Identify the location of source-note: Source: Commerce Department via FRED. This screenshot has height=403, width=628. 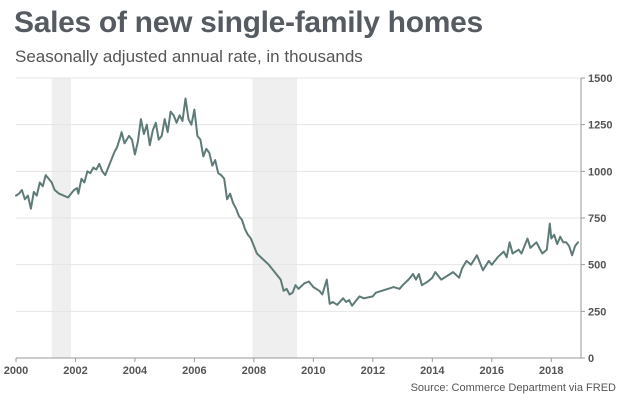
(513, 388).